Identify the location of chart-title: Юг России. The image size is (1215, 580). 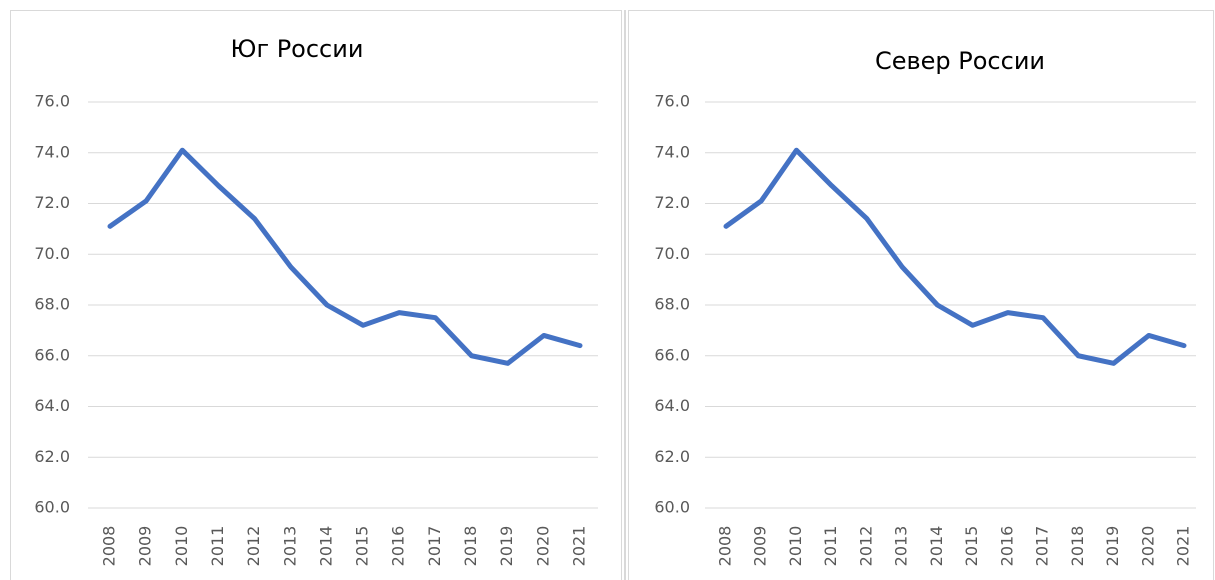
(297, 49).